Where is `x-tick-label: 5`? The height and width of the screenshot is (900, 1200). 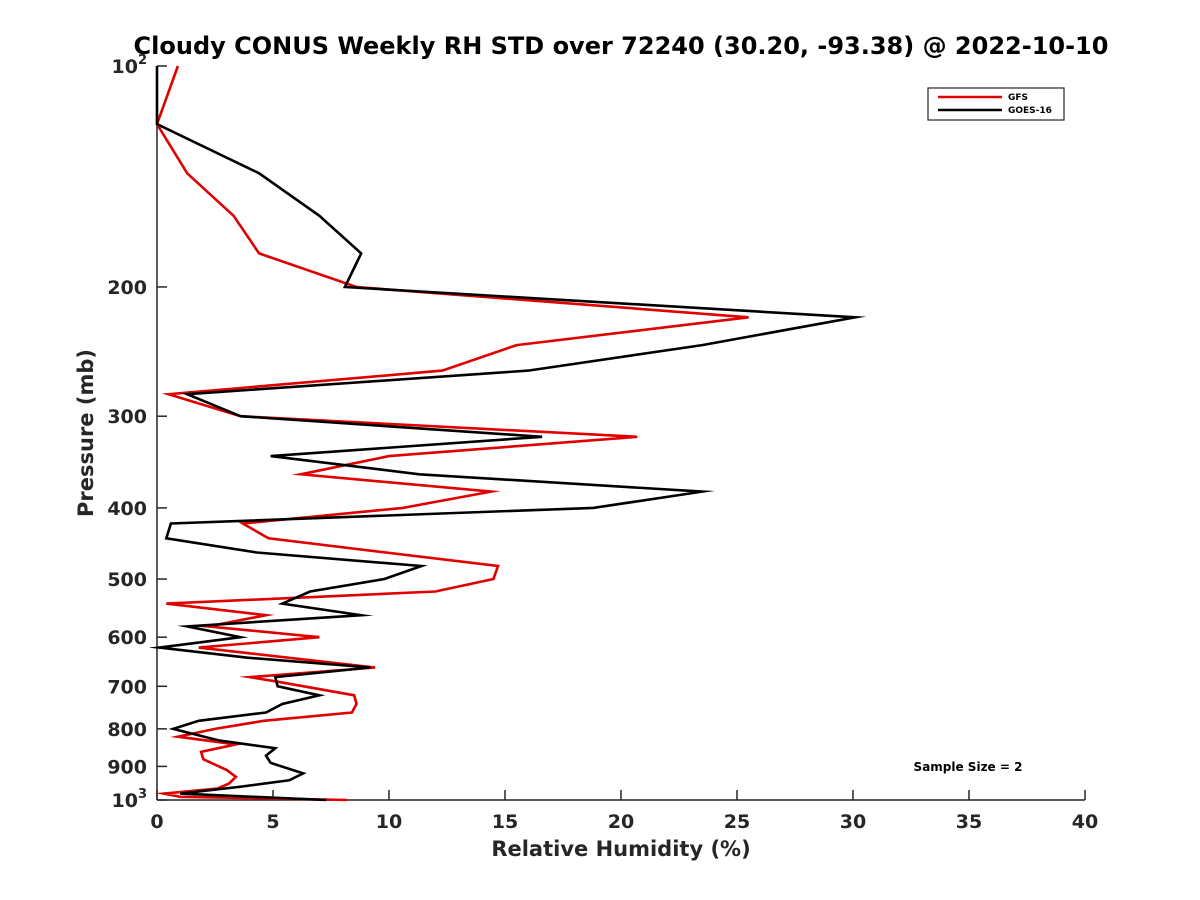 x-tick-label: 5 is located at coordinates (272, 822).